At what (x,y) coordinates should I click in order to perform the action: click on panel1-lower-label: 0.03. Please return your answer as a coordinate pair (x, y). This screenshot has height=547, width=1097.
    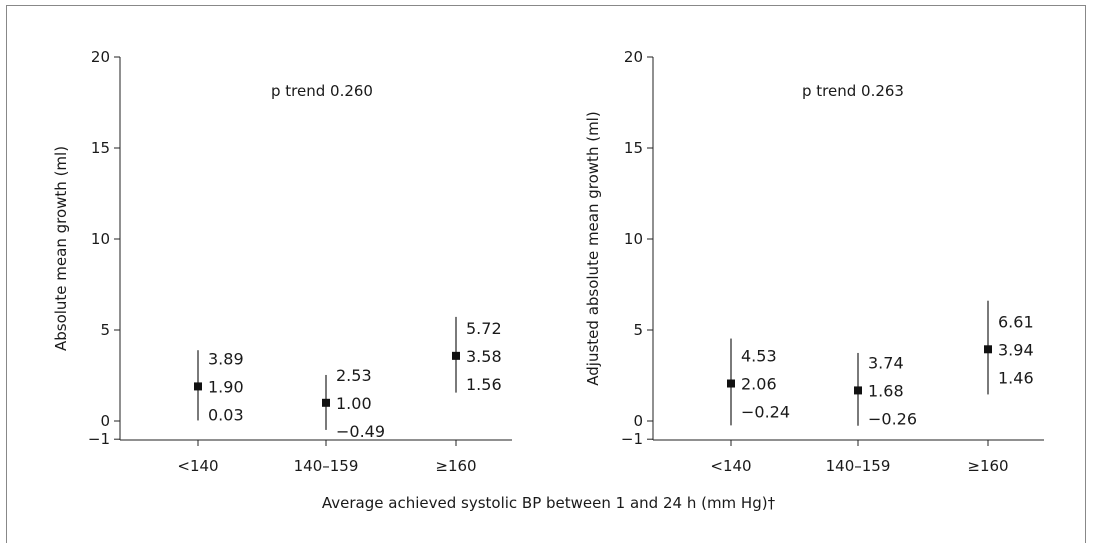
    Looking at the image, I should click on (226, 414).